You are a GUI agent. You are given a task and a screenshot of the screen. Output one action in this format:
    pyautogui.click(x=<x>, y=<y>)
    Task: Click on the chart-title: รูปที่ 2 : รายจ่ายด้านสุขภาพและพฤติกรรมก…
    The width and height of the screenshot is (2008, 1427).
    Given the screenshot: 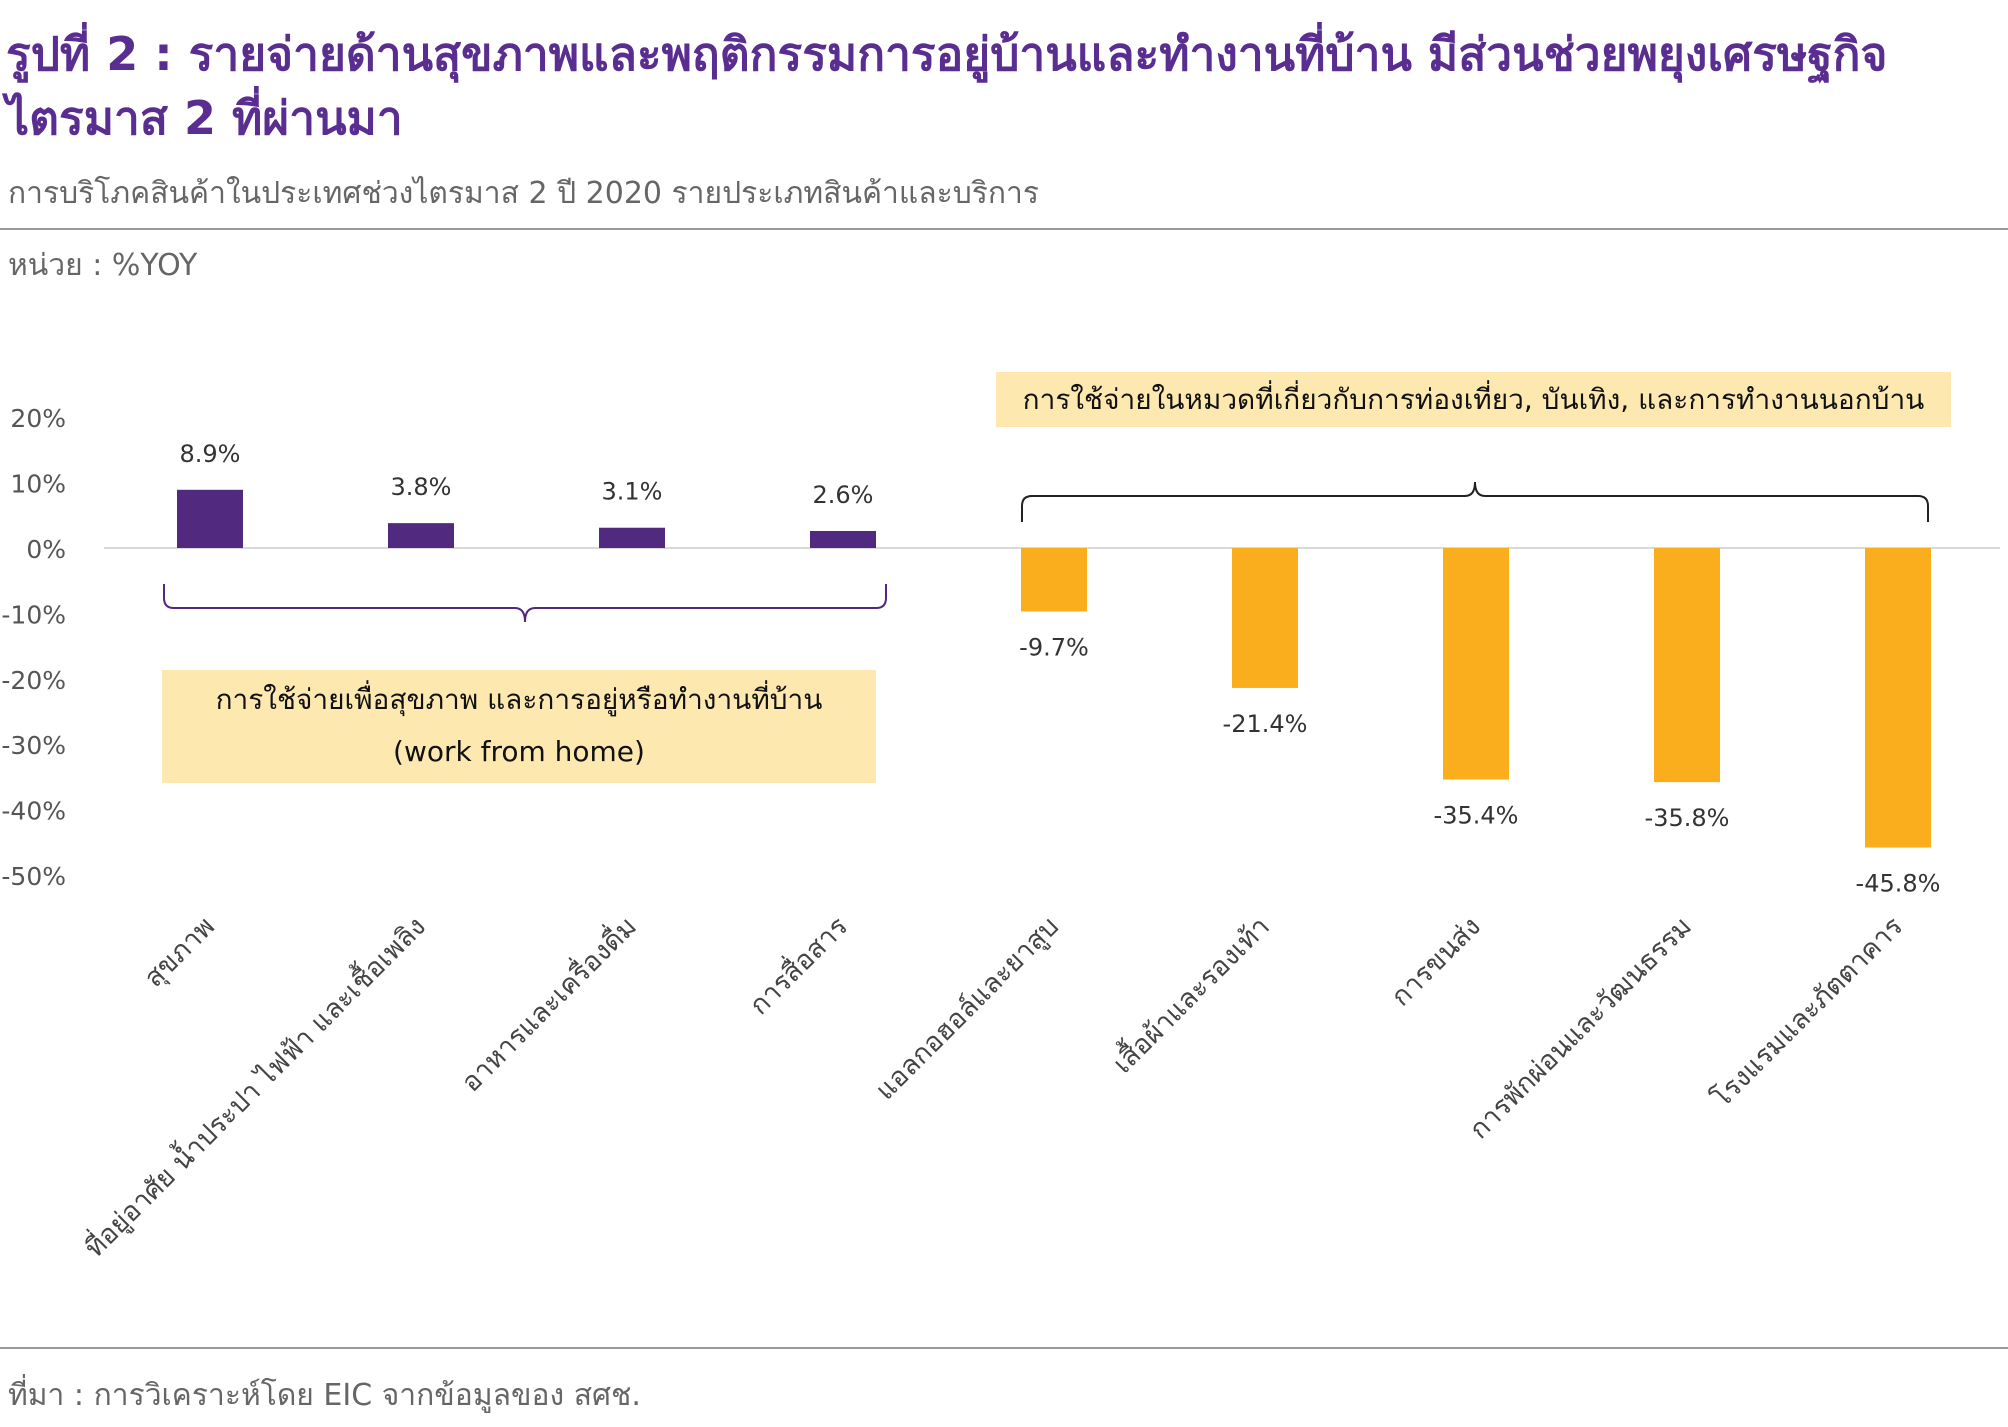 What is the action you would take?
    pyautogui.click(x=947, y=86)
    